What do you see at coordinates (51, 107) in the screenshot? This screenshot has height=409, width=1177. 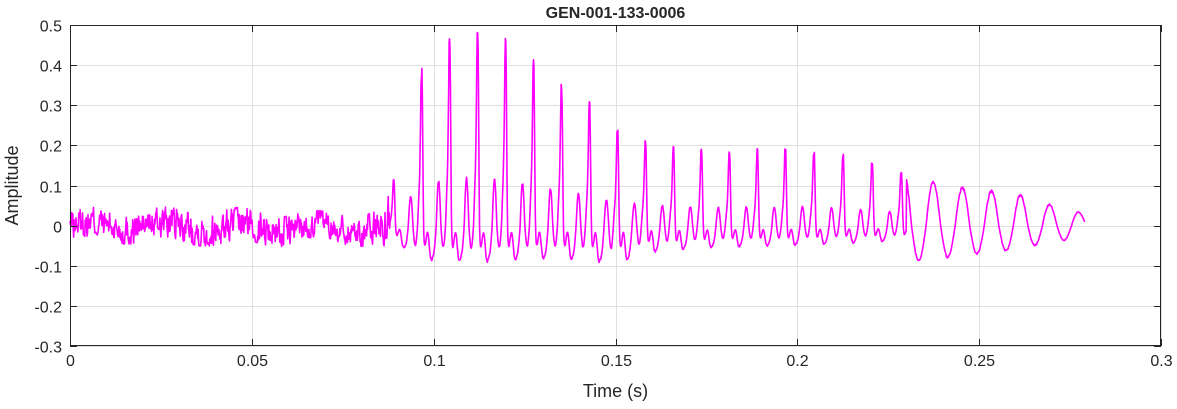 I see `y-tick-label: 0.3` at bounding box center [51, 107].